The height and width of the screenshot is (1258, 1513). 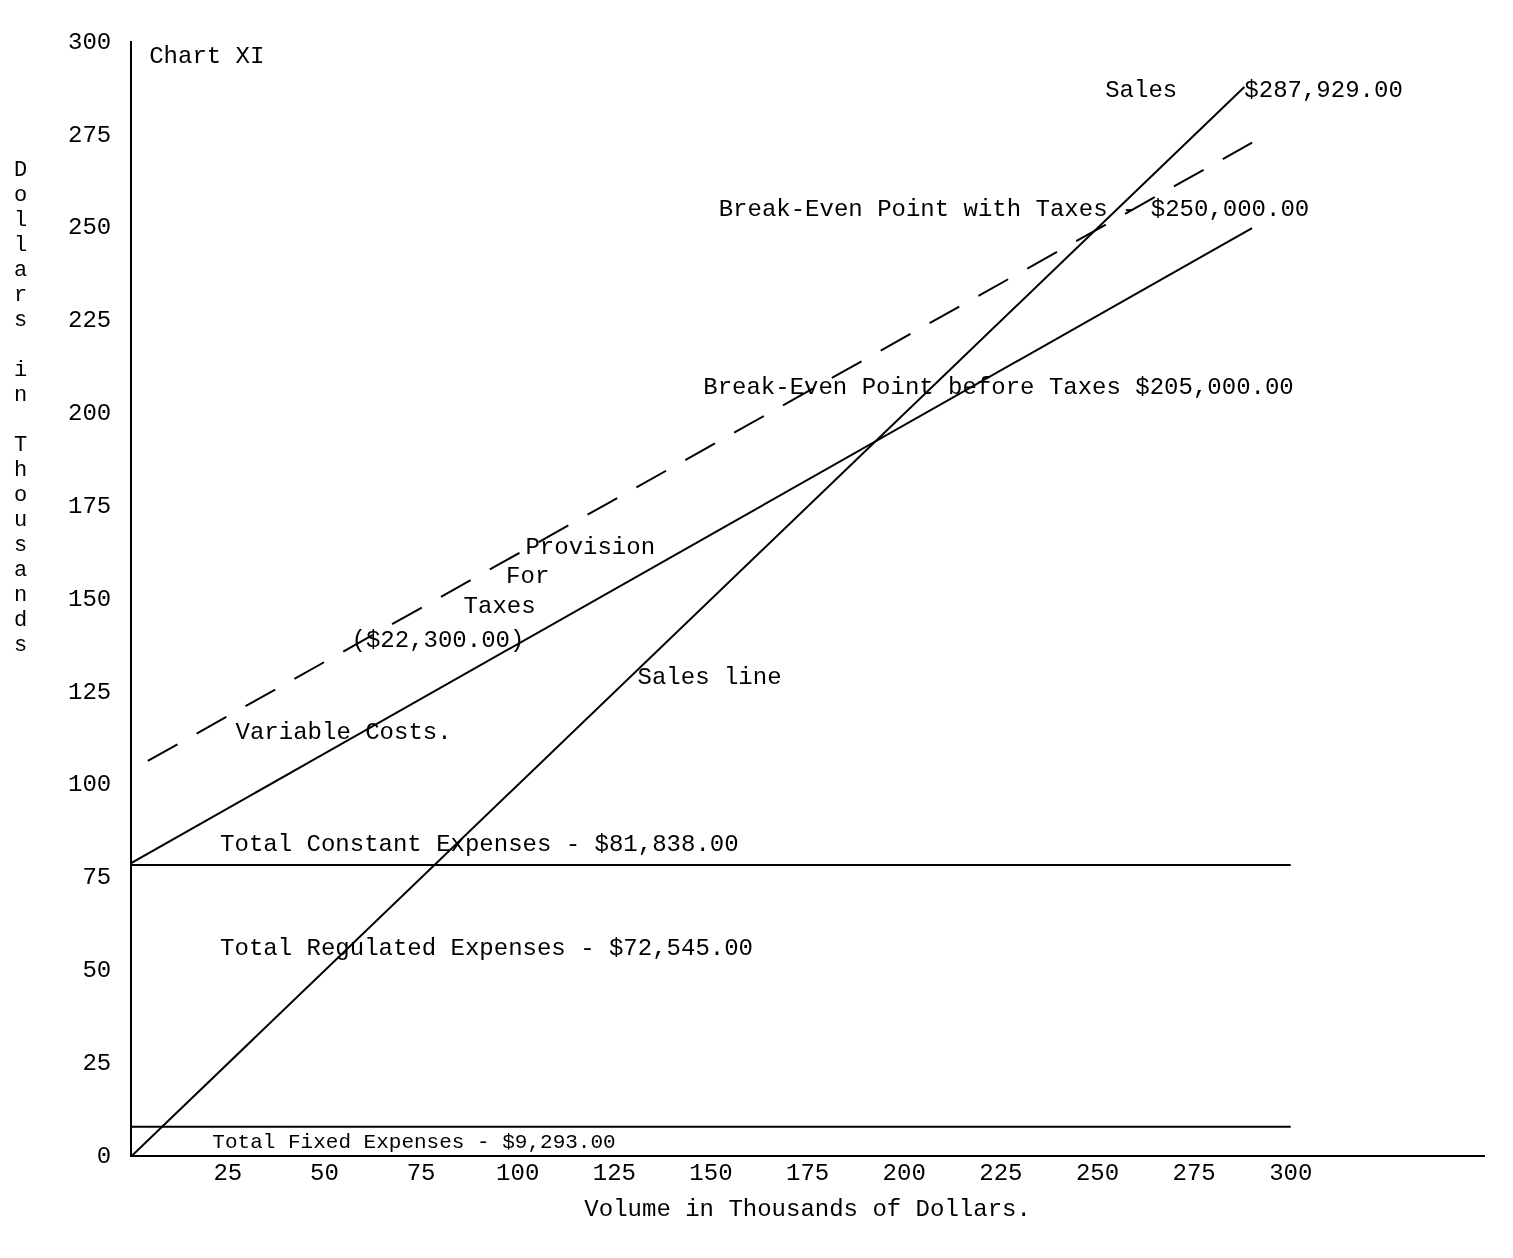 I want to click on y-tick-label: 200, so click(x=89, y=414).